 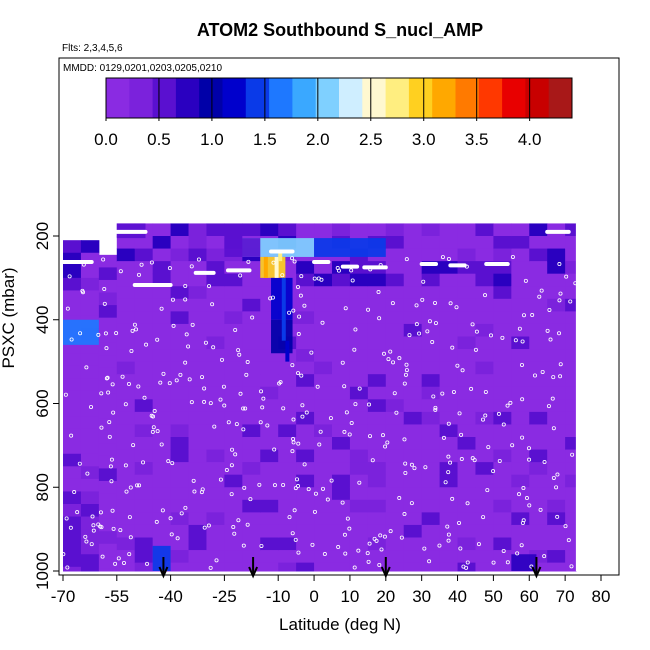 I want to click on x-tick-label: -10, so click(x=278, y=596).